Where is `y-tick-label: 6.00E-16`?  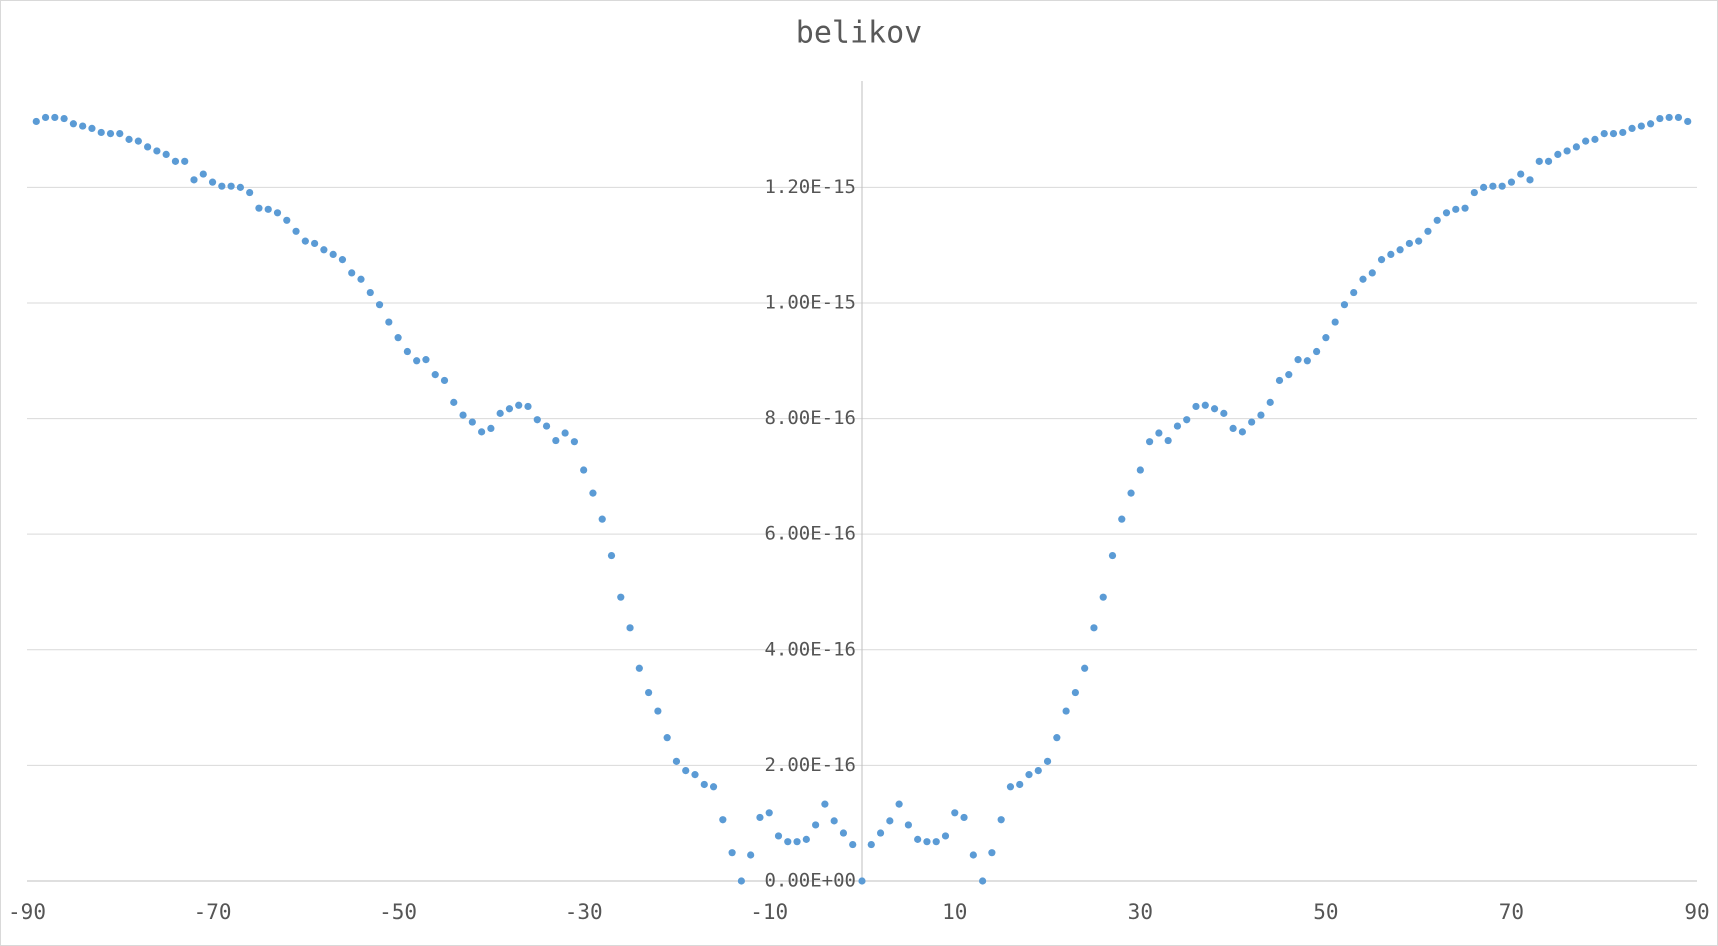 y-tick-label: 6.00E-16 is located at coordinates (810, 534).